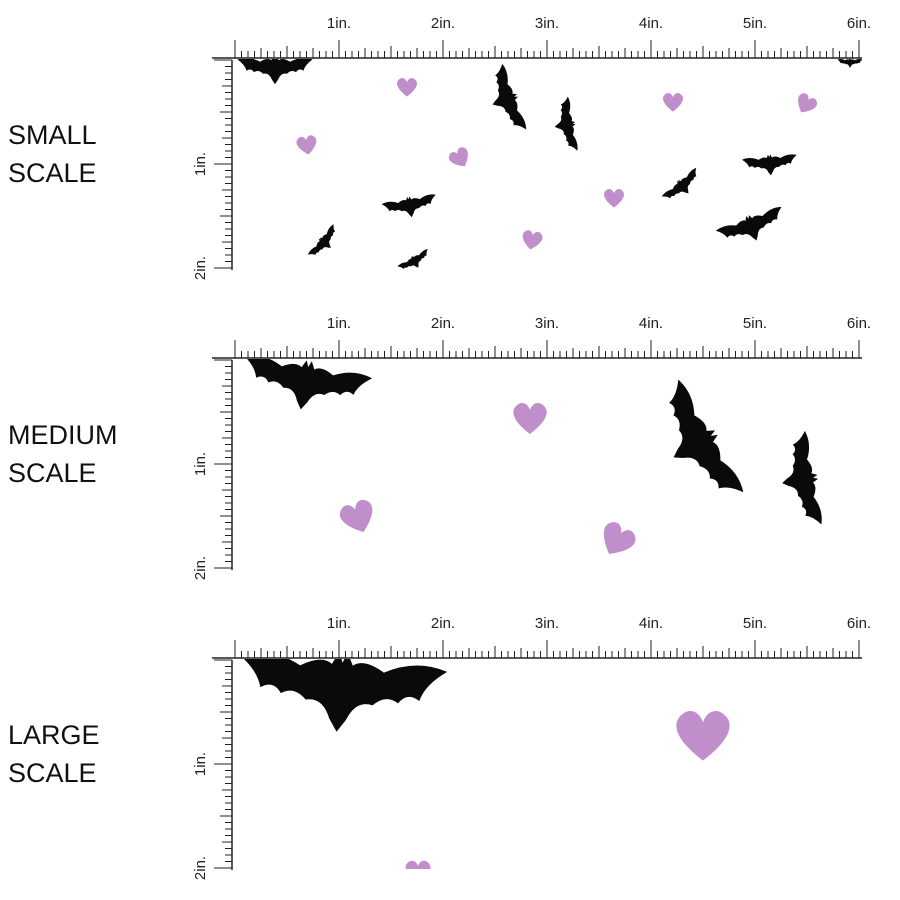 This screenshot has height=900, width=900. What do you see at coordinates (52, 135) in the screenshot?
I see `scale-label: SMALL` at bounding box center [52, 135].